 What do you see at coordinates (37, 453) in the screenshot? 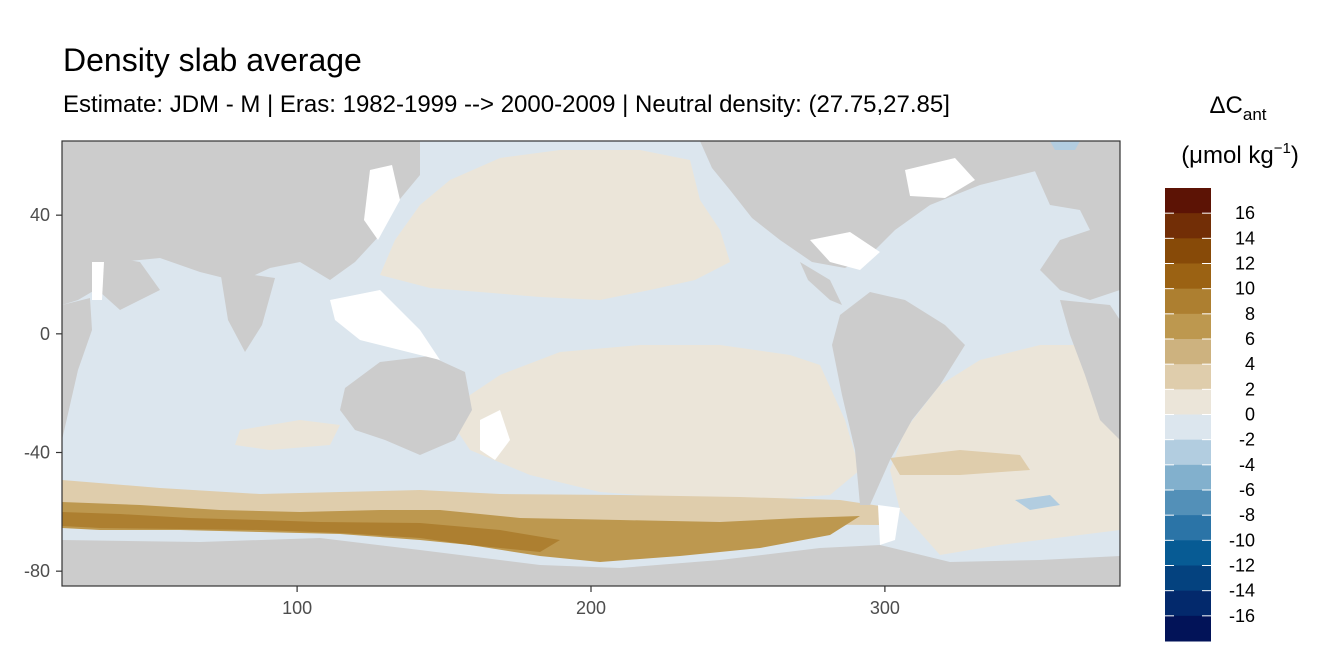
I see `y-tick-label: -40` at bounding box center [37, 453].